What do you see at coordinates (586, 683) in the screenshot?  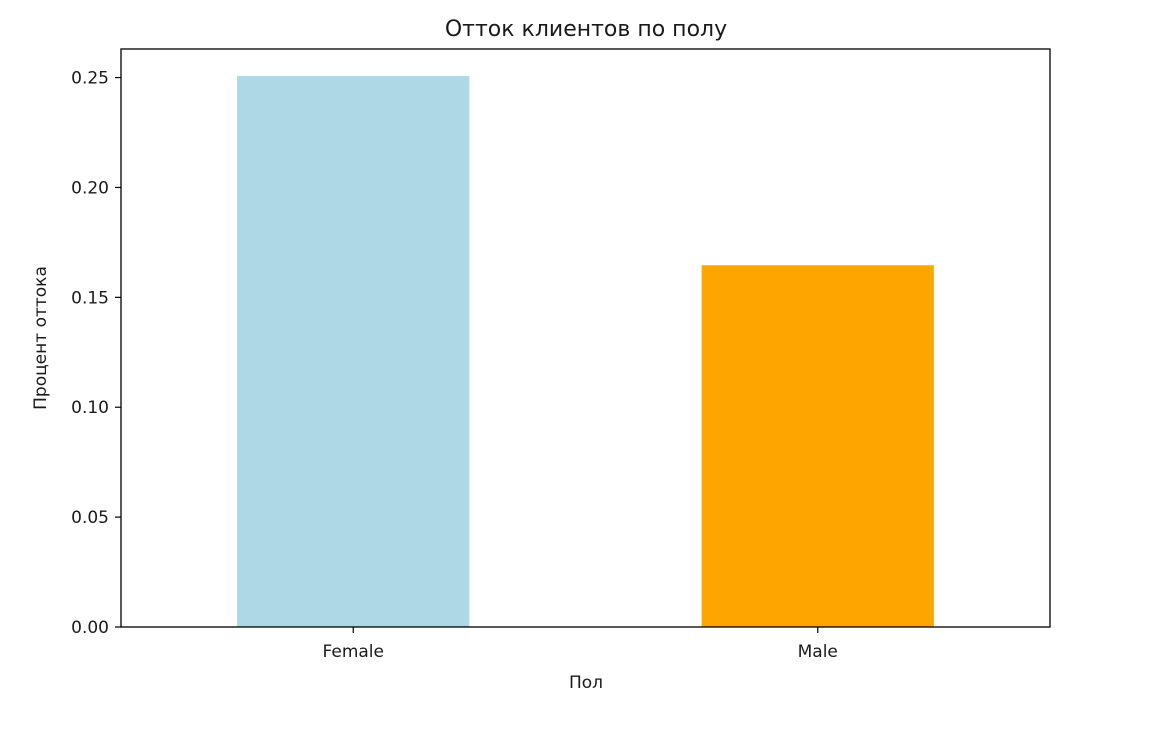 I see `x-axis-label: Пол` at bounding box center [586, 683].